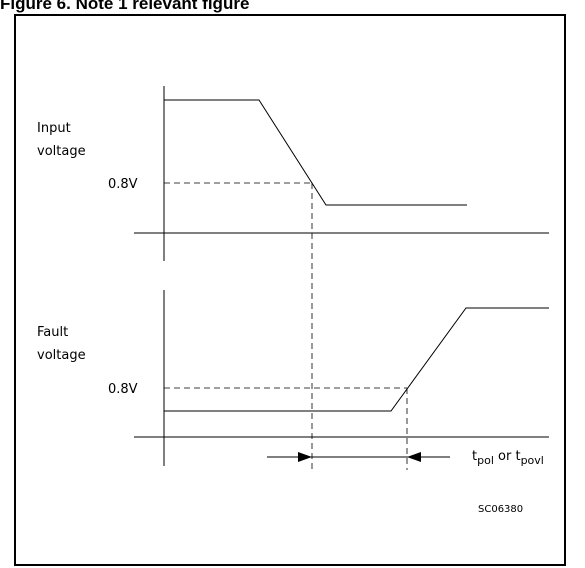 The width and height of the screenshot is (585, 568). What do you see at coordinates (54, 128) in the screenshot?
I see `input-label-line1: Input` at bounding box center [54, 128].